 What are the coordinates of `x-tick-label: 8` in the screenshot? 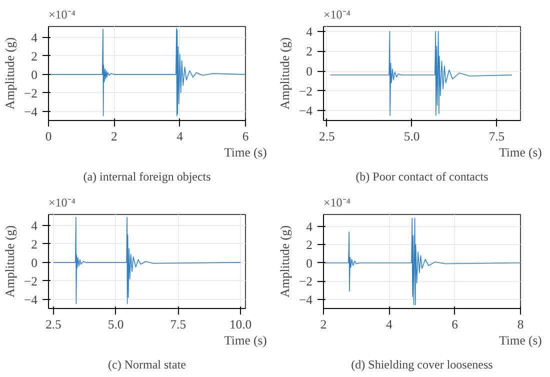 It's located at (520, 325).